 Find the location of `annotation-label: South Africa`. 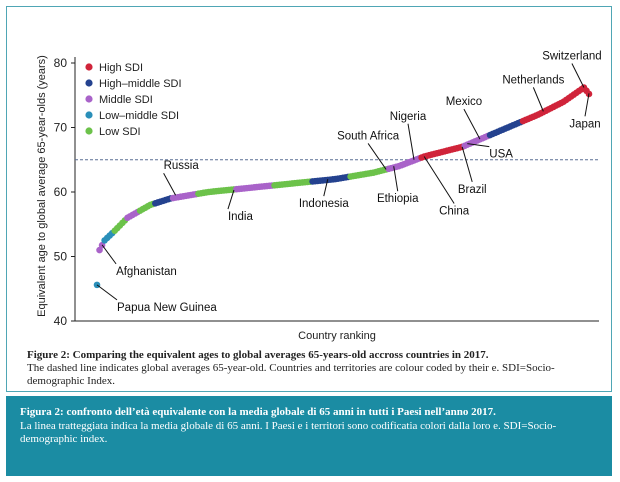

annotation-label: South Africa is located at coordinates (368, 136).